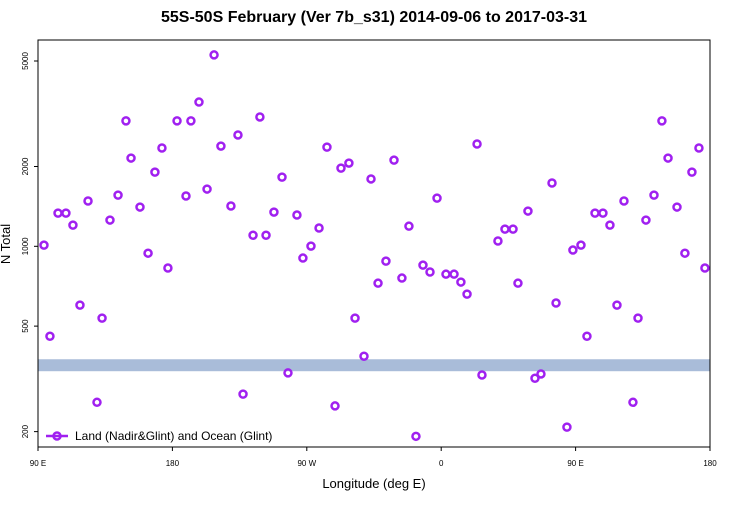 Image resolution: width=750 pixels, height=505 pixels. Describe the element at coordinates (25, 61) in the screenshot. I see `y-tick-label: 5000` at that location.